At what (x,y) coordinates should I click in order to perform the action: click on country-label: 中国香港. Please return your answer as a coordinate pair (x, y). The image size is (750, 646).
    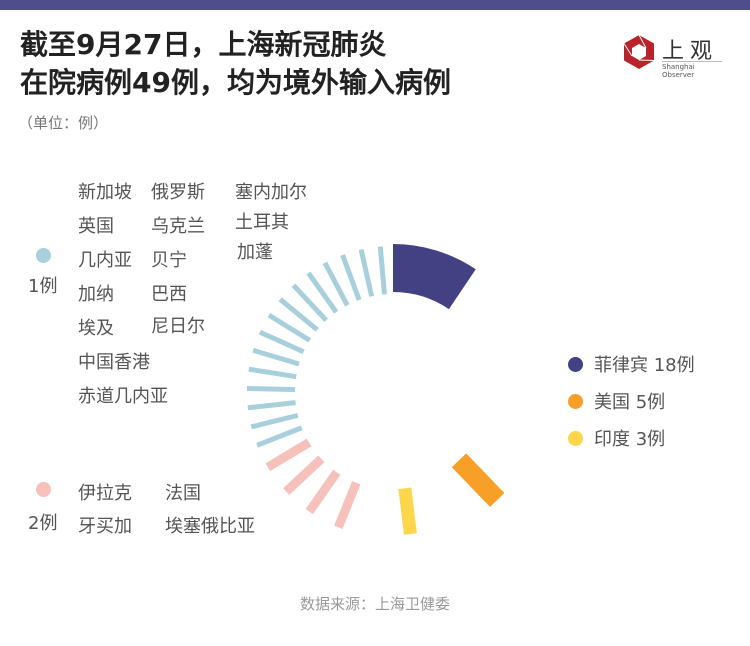
    Looking at the image, I should click on (114, 362).